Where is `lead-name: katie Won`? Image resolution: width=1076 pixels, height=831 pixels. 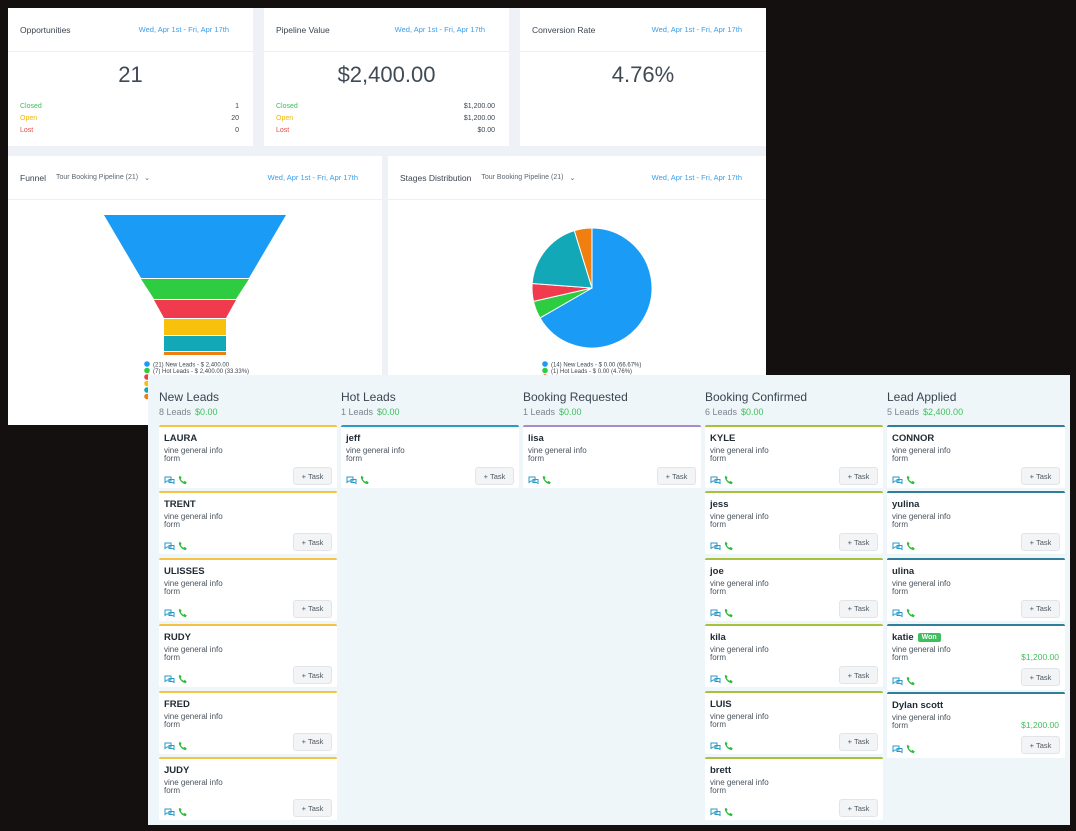 lead-name: katie Won is located at coordinates (916, 637).